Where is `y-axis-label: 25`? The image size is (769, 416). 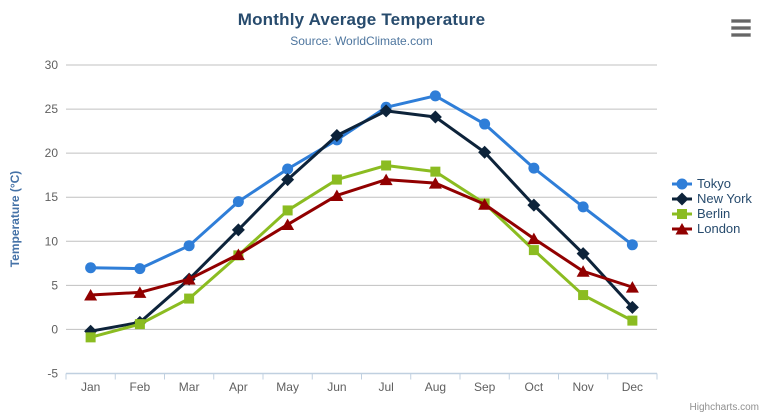 y-axis-label: 25 is located at coordinates (52, 109).